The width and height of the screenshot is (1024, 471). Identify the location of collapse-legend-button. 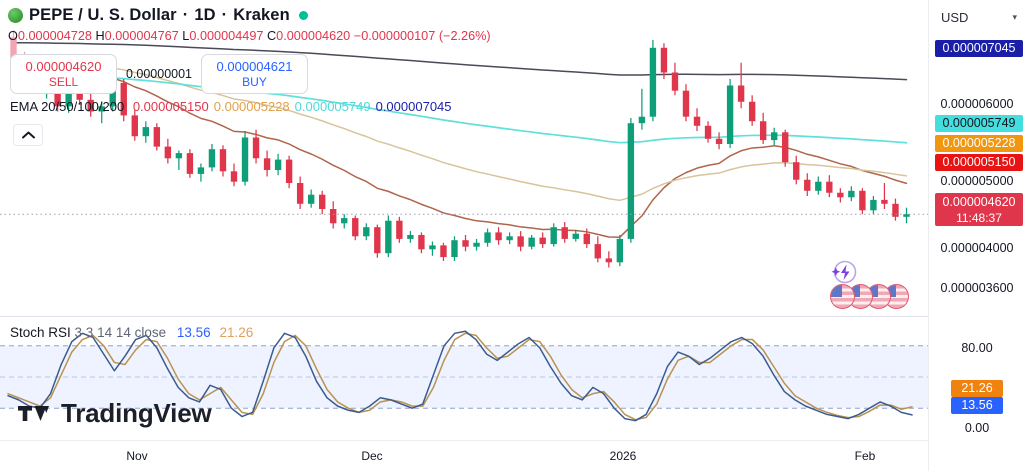
(28, 135).